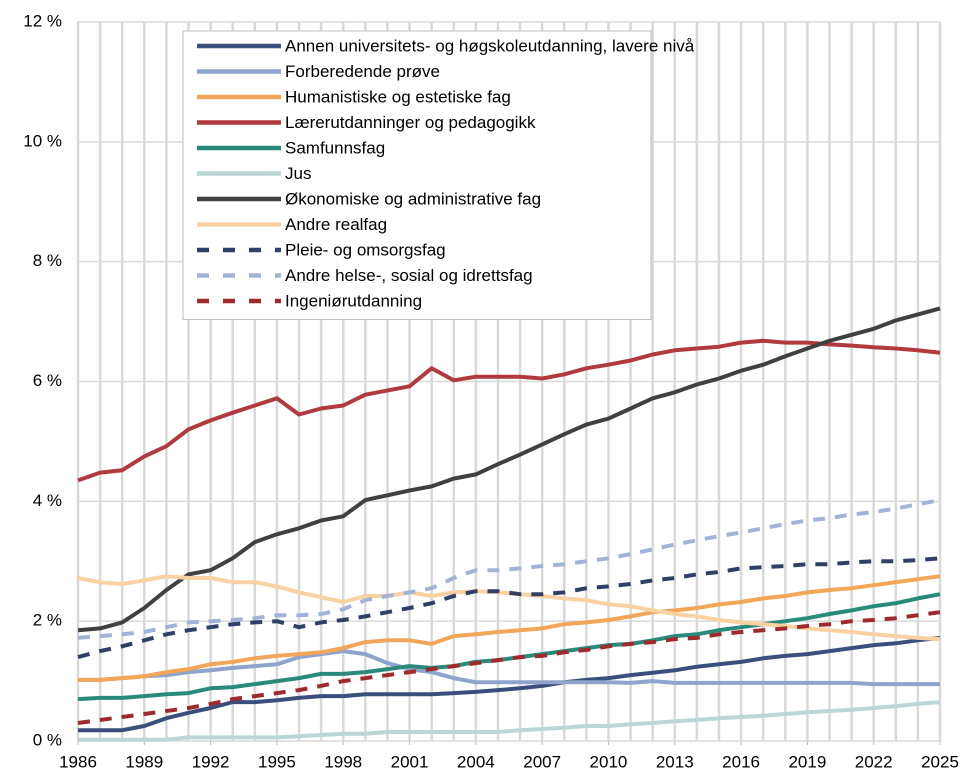 The height and width of the screenshot is (776, 966). Describe the element at coordinates (298, 173) in the screenshot. I see `legend-label: Jus` at that location.